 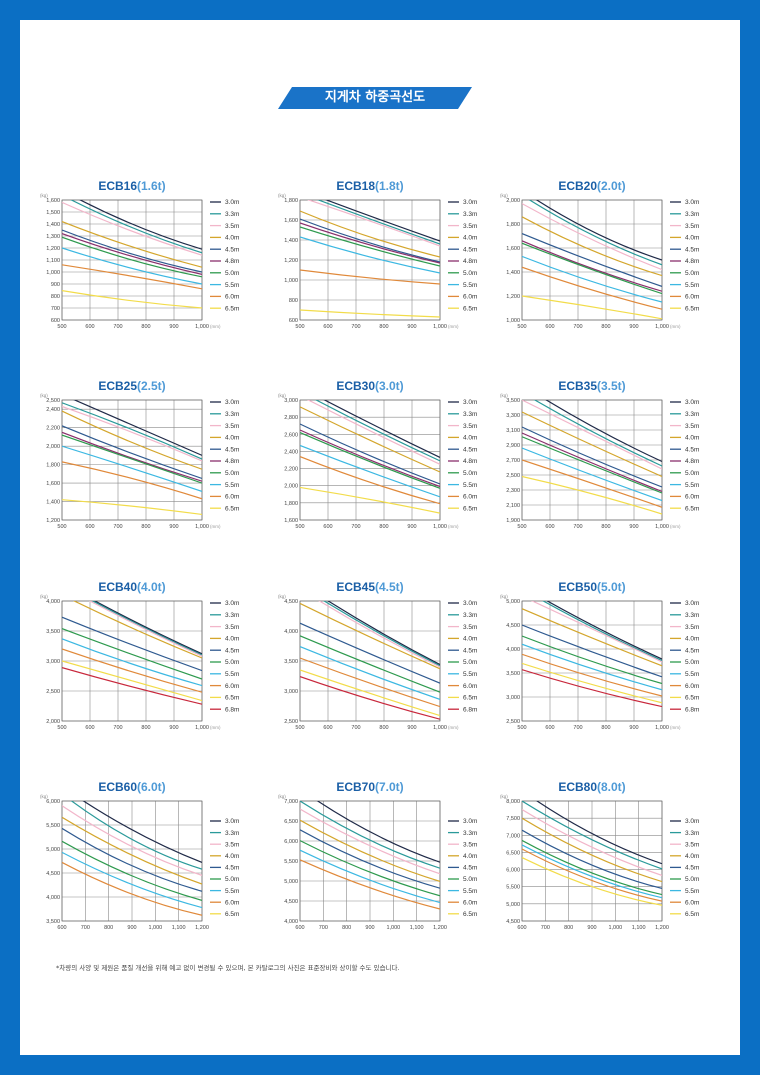 What do you see at coordinates (369, 386) in the screenshot?
I see `chart-title: ECB30(3.0t)` at bounding box center [369, 386].